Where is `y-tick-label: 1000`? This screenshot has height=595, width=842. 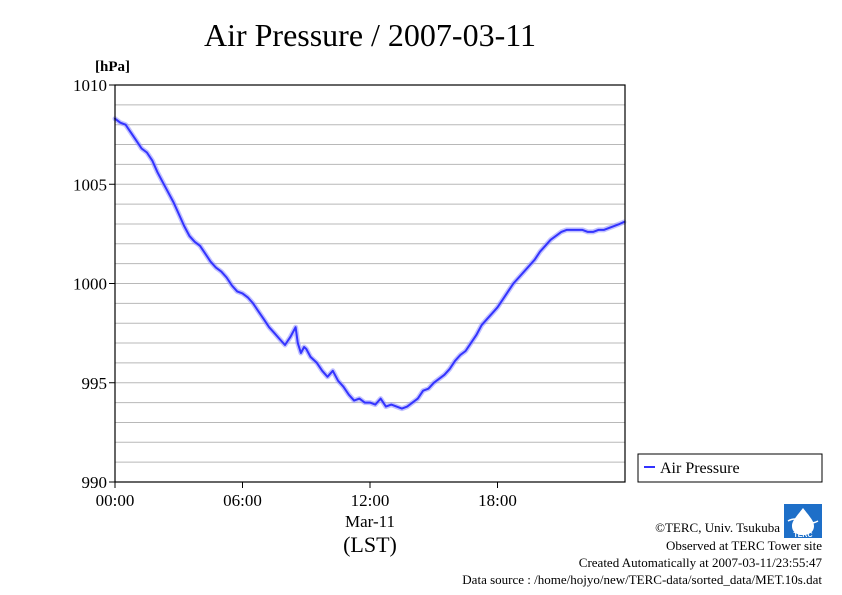 y-tick-label: 1000 is located at coordinates (90, 284).